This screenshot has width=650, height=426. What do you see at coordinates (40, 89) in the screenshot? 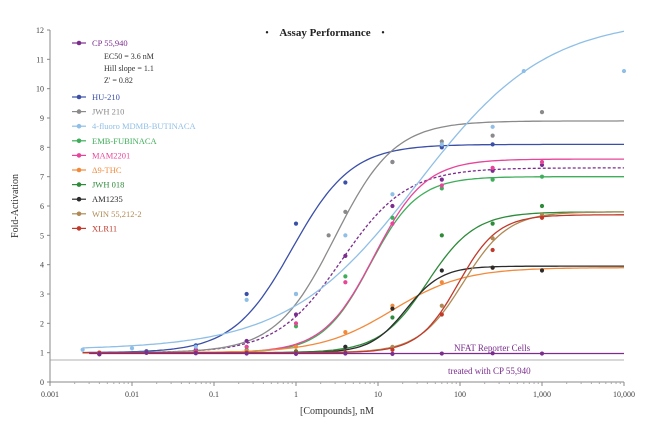
I see `y-tick-label: 10` at bounding box center [40, 89].